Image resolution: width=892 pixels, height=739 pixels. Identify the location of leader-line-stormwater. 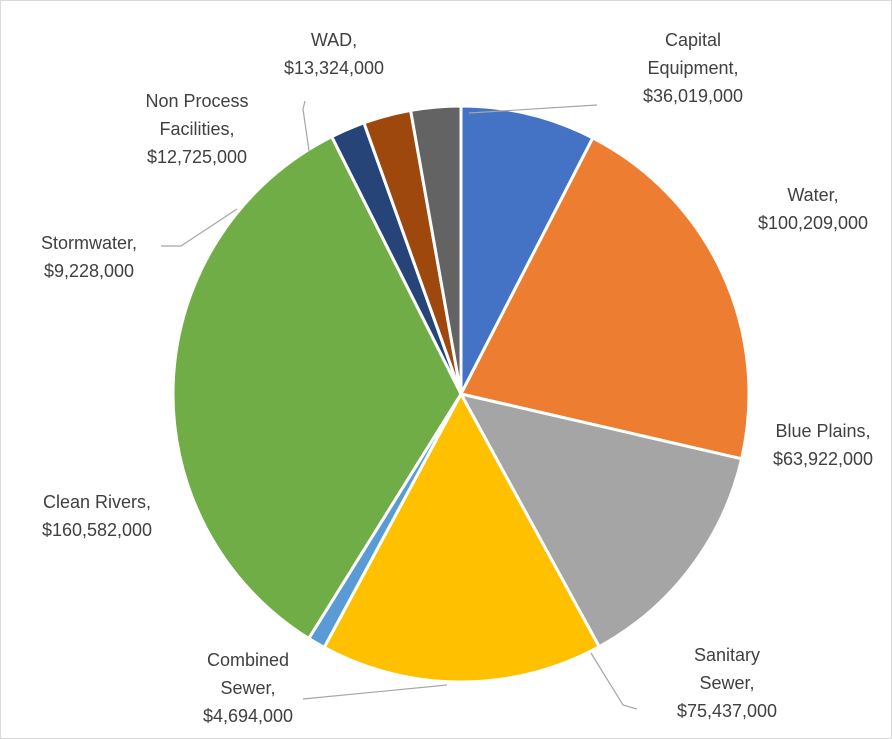
(199, 227).